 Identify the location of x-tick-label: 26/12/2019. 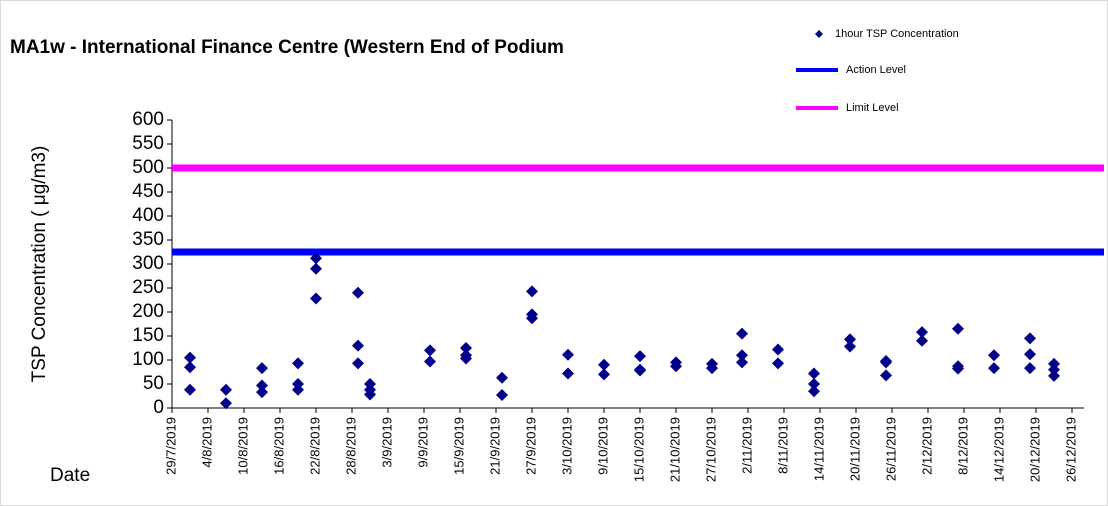
(1070, 449).